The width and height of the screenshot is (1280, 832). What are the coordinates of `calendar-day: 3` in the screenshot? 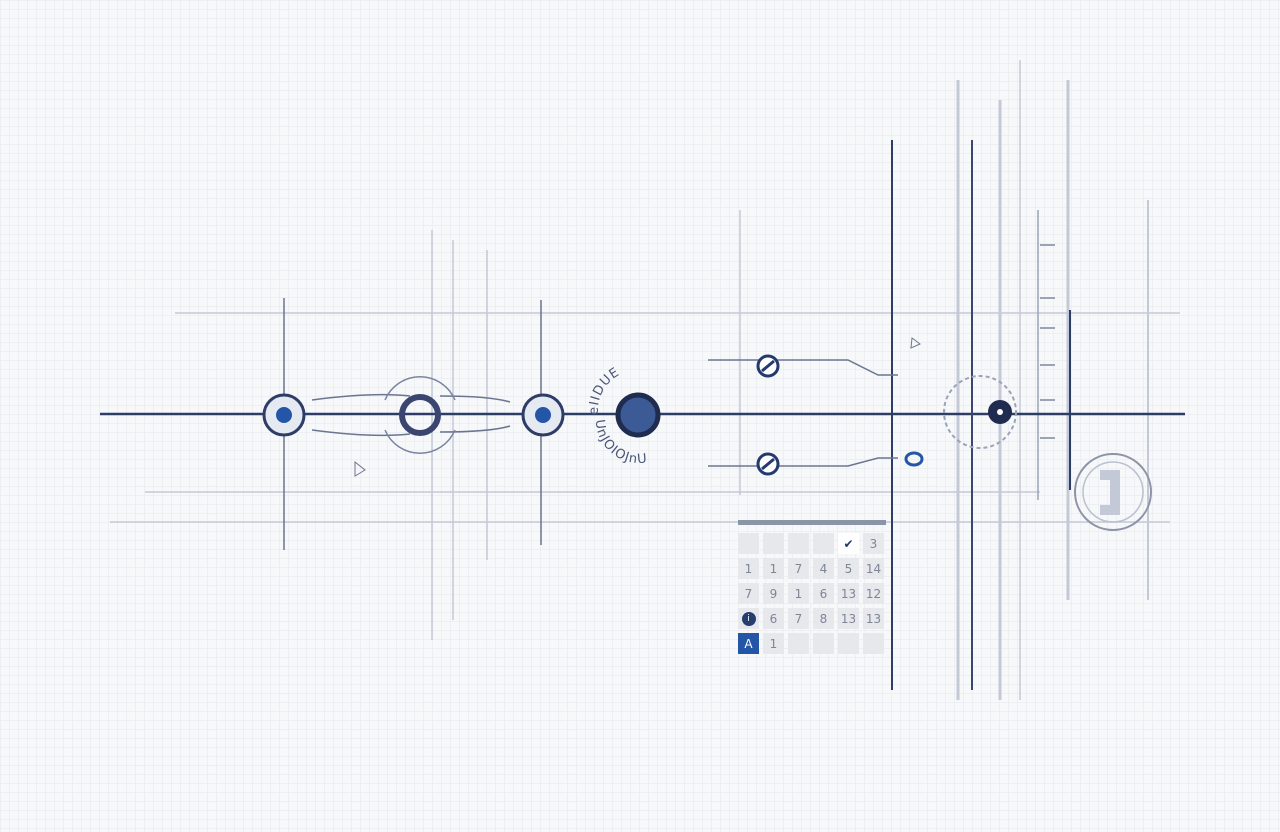 It's located at (873, 543).